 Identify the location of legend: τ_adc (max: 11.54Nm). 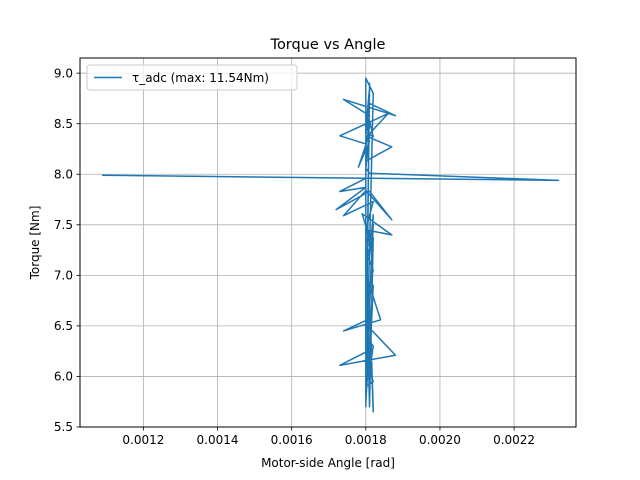
(192, 77).